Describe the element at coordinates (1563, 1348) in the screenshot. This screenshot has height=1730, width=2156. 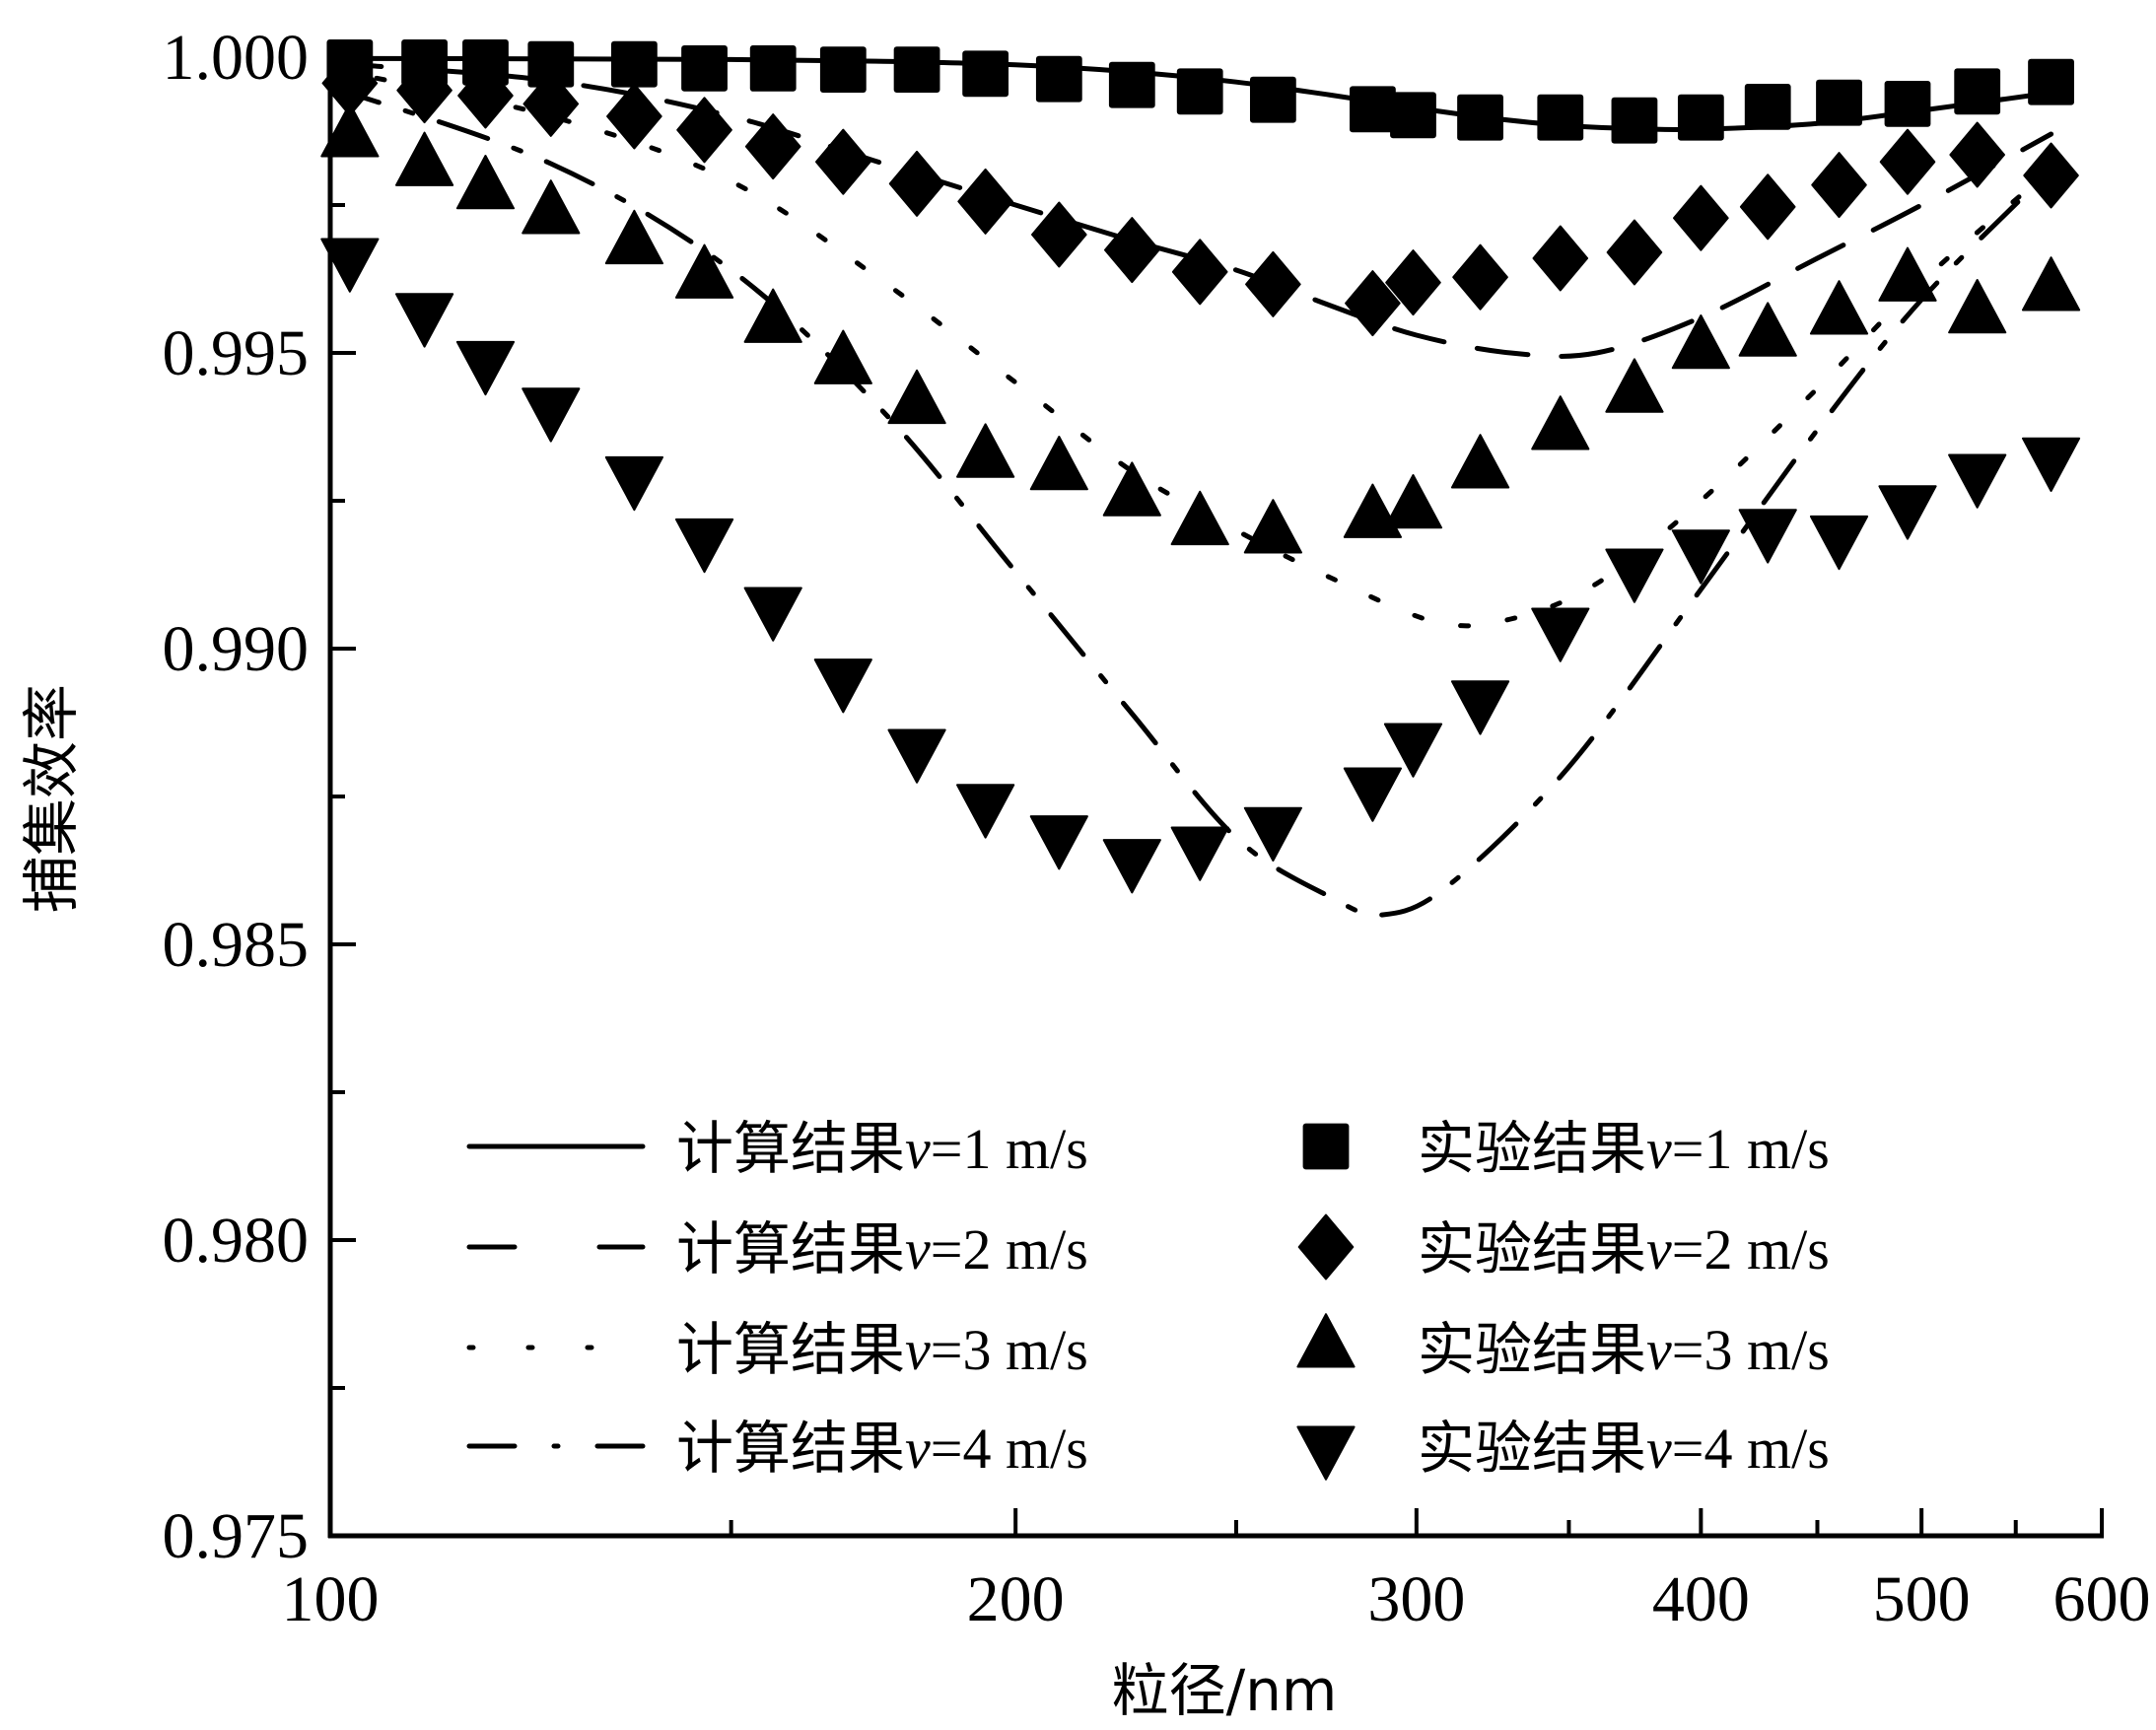
I see `legend-item: 实验结果v=3 m/s` at that location.